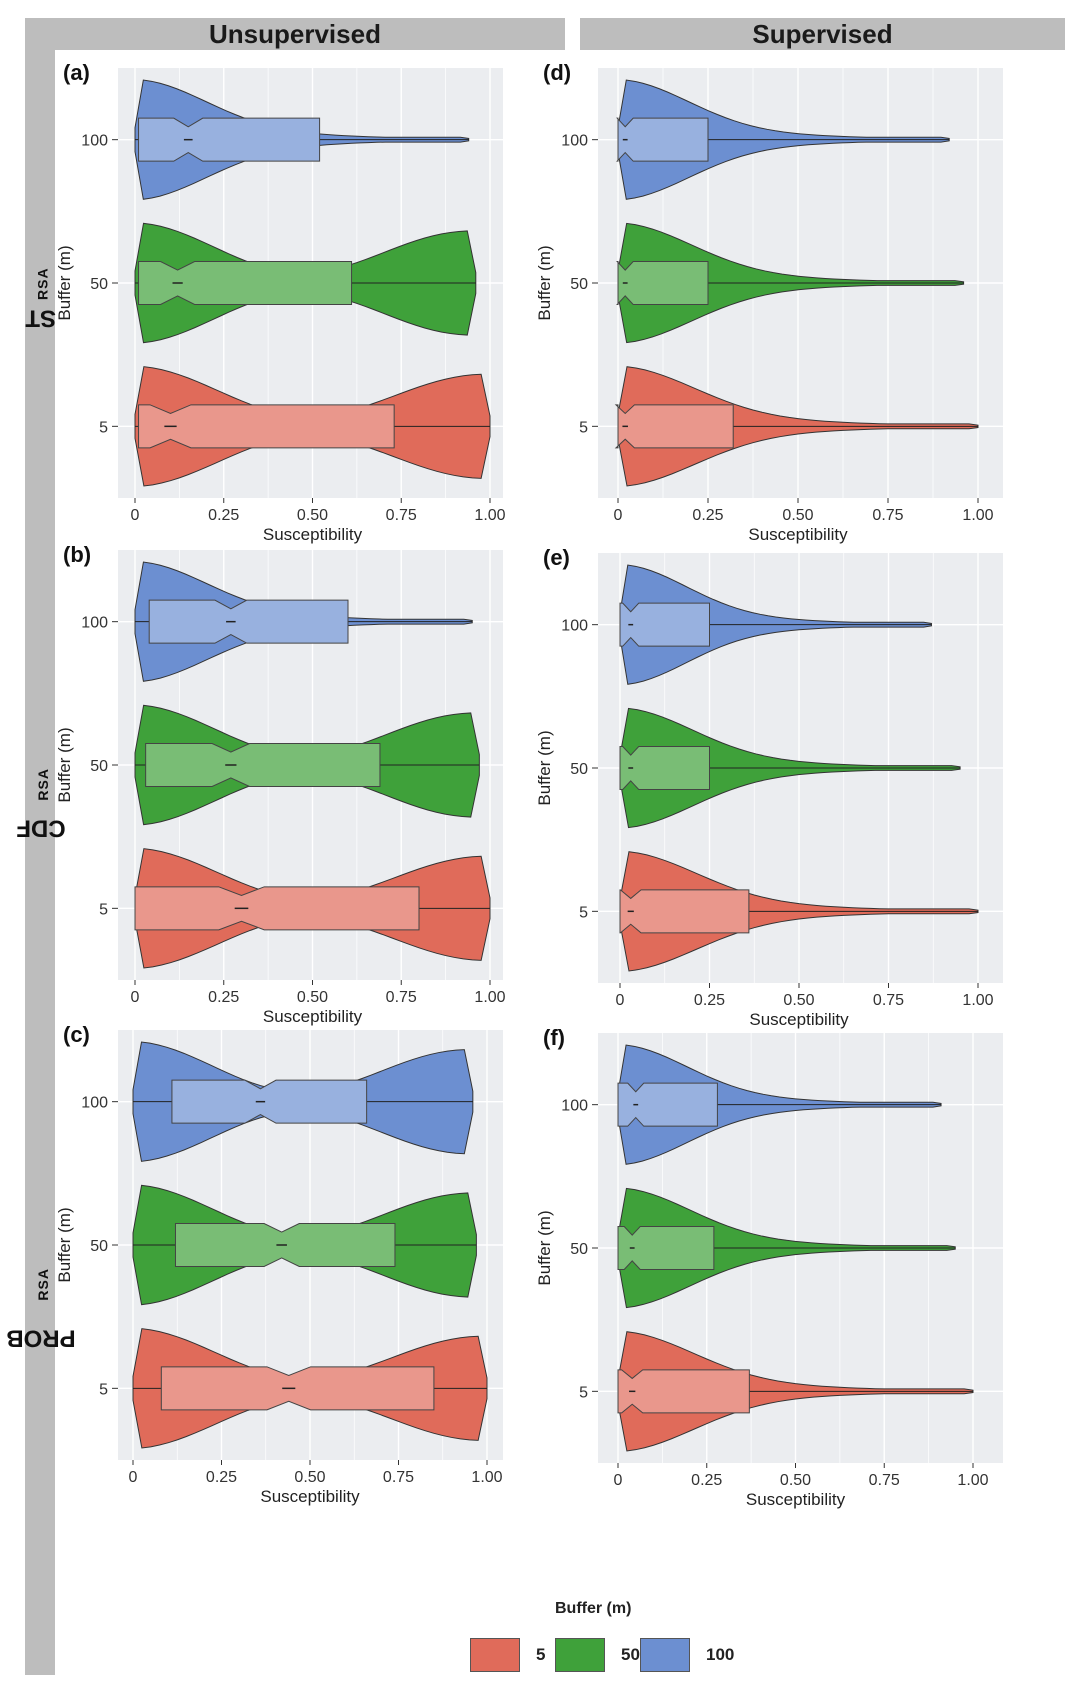 The width and height of the screenshot is (1087, 1681). Describe the element at coordinates (630, 1654) in the screenshot. I see `legend-label-50: 50` at that location.